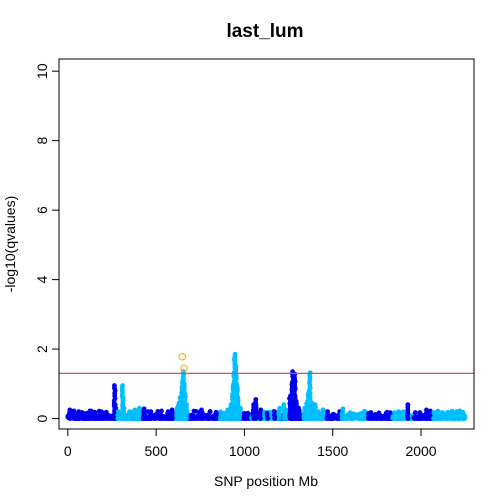 Image resolution: width=504 pixels, height=504 pixels. Describe the element at coordinates (42, 418) in the screenshot. I see `y-tick-label: 0` at that location.